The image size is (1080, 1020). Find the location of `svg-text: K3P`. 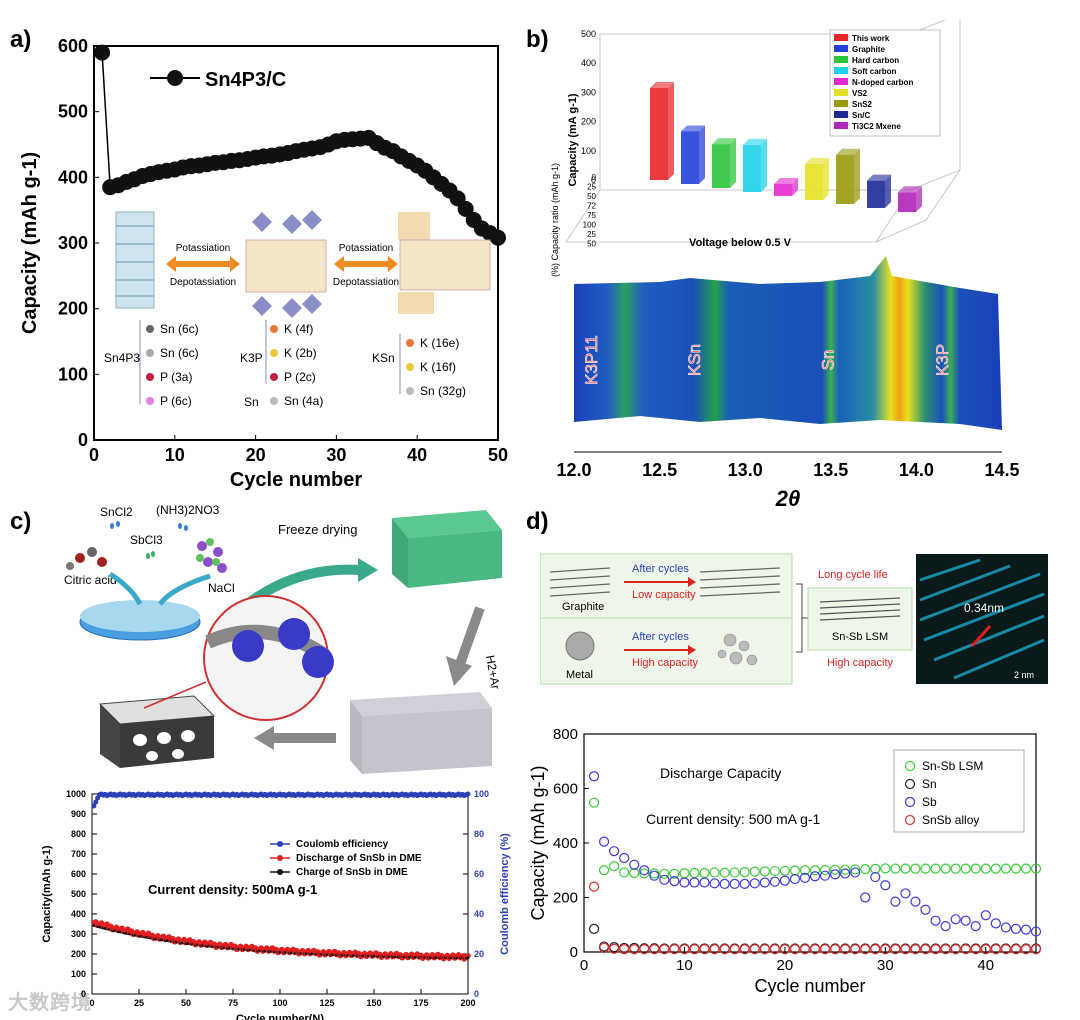

svg-text: K3P is located at coordinates (251, 358).